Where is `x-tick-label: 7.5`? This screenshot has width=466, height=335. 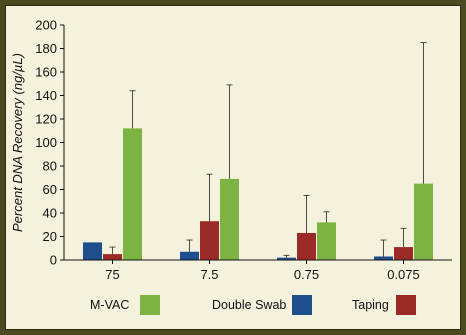
x-tick-label: 7.5 is located at coordinates (209, 274).